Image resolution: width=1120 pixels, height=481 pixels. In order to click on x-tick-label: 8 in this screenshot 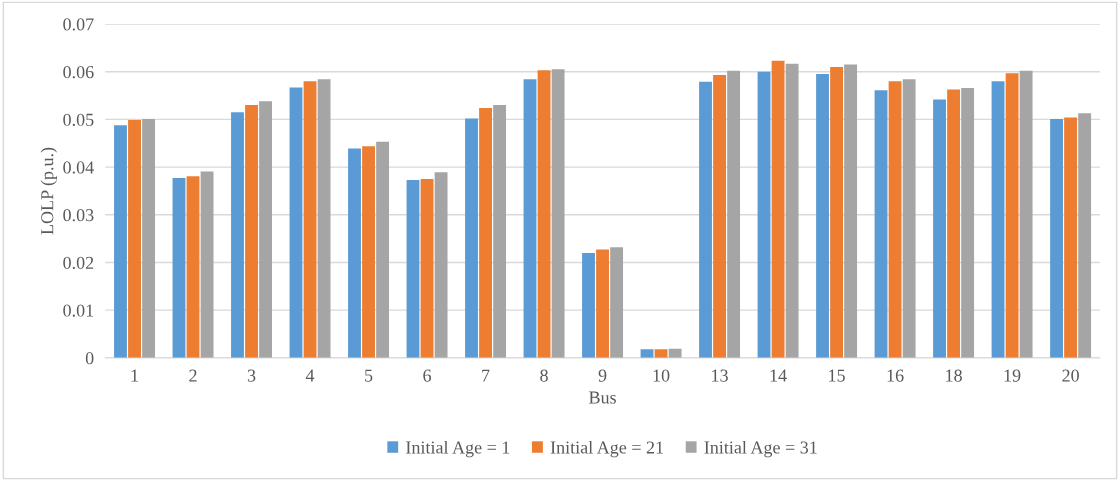, I will do `click(544, 375)`.